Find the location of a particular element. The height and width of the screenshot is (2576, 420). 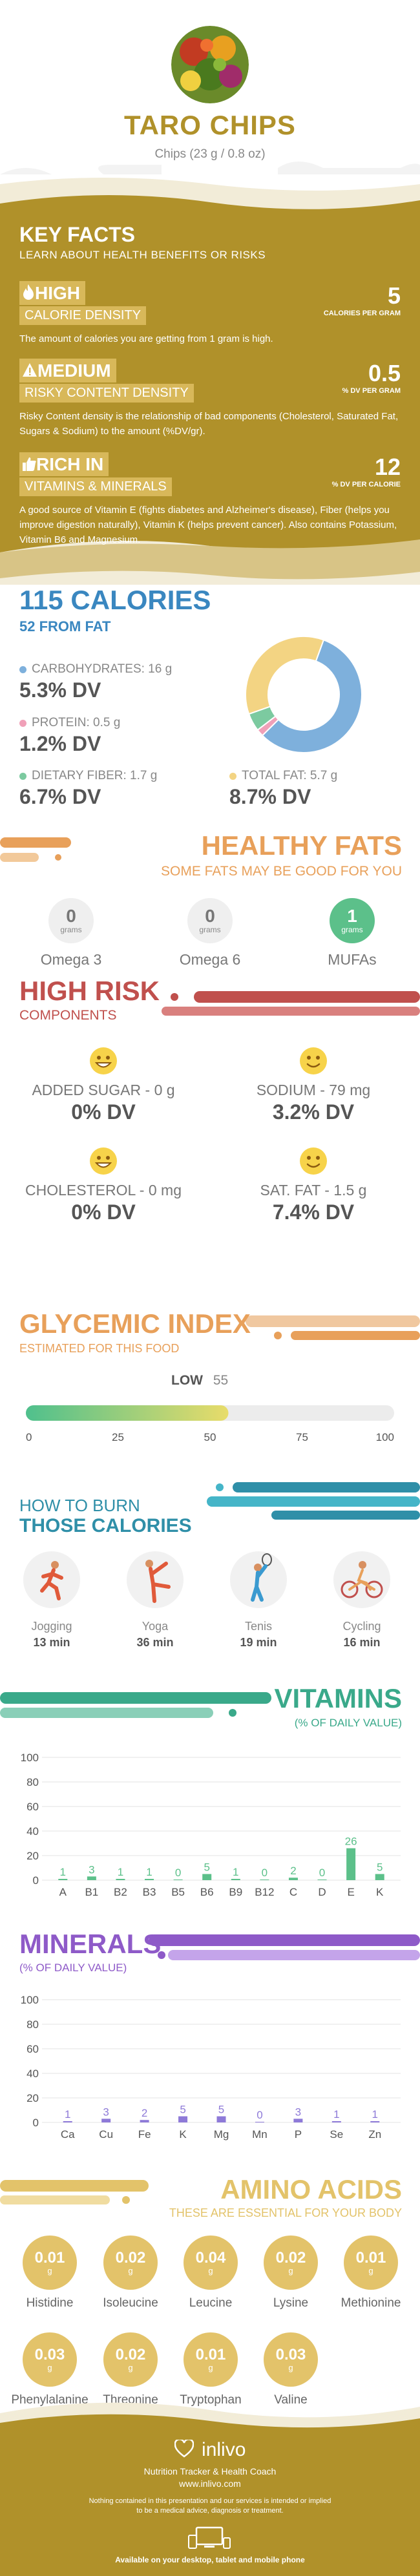

fact-level-label: MEDIUM is located at coordinates (68, 370).